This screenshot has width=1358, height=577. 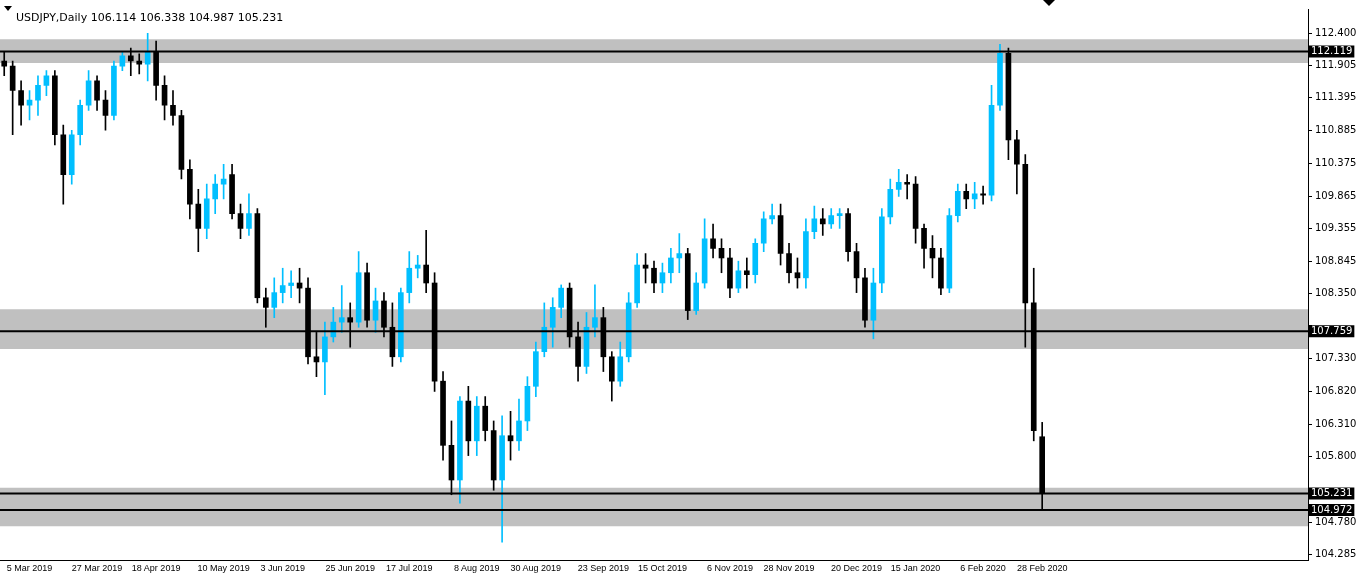 I want to click on y-tick-label: 105.800, so click(x=1336, y=456).